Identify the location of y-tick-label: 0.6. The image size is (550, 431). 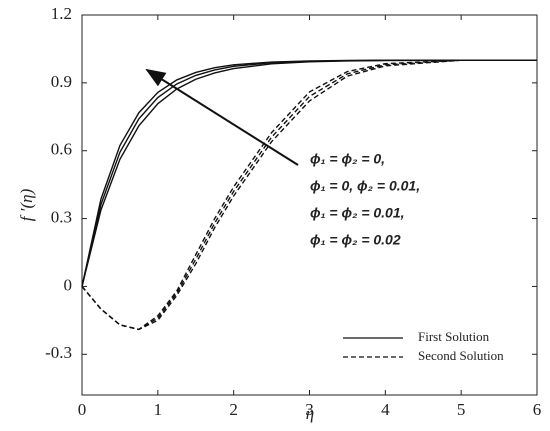
(61, 149).